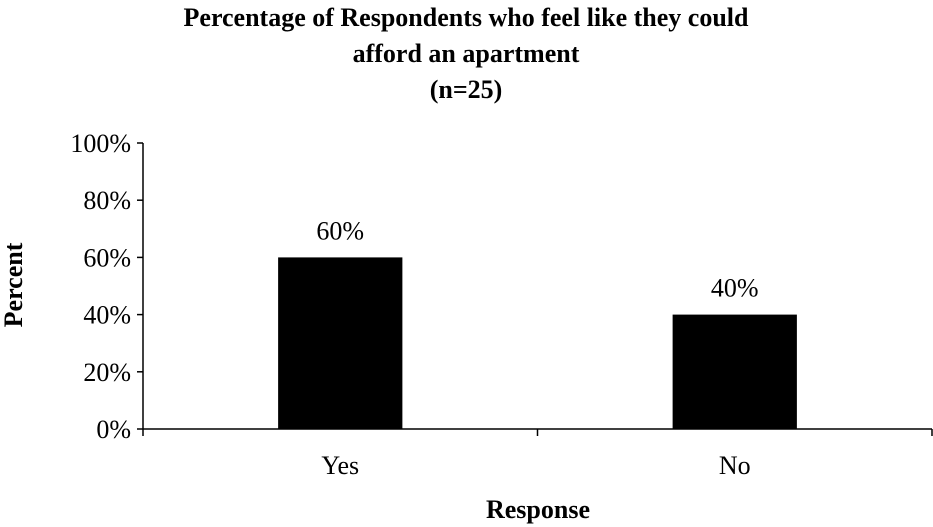  Describe the element at coordinates (107, 200) in the screenshot. I see `y-tick-label: 80%` at that location.